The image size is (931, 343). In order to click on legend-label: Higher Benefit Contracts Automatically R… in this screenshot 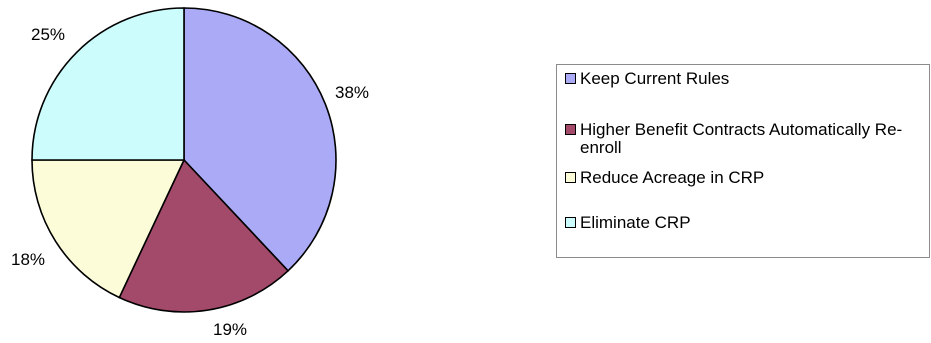, I will do `click(741, 138)`.